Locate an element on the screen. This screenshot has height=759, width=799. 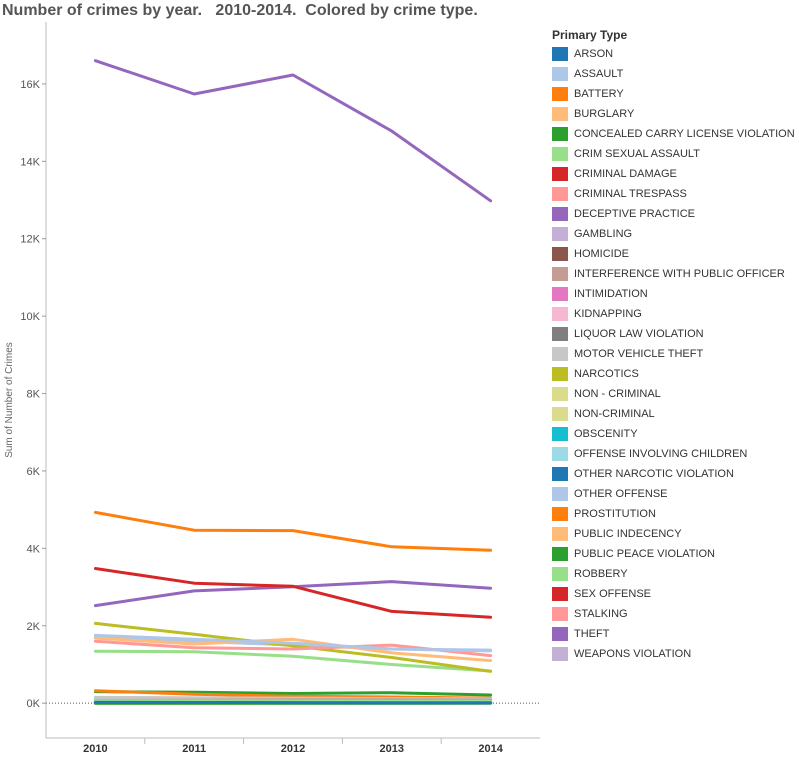
y-tick-label: 0K is located at coordinates (34, 704).